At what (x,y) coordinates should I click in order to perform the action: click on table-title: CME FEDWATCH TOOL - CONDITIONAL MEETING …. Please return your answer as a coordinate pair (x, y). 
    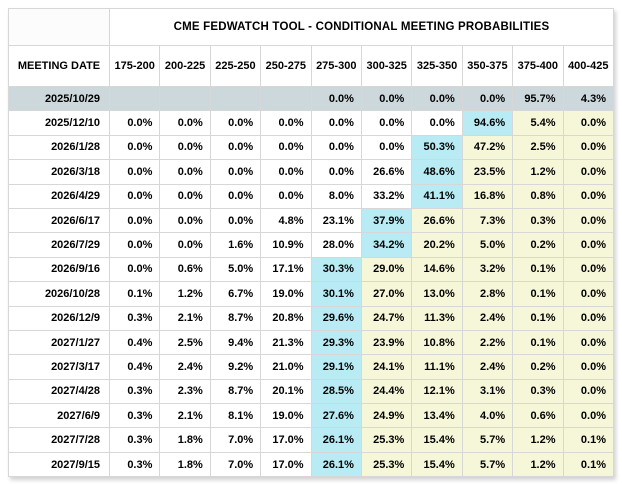
    Looking at the image, I should click on (361, 27).